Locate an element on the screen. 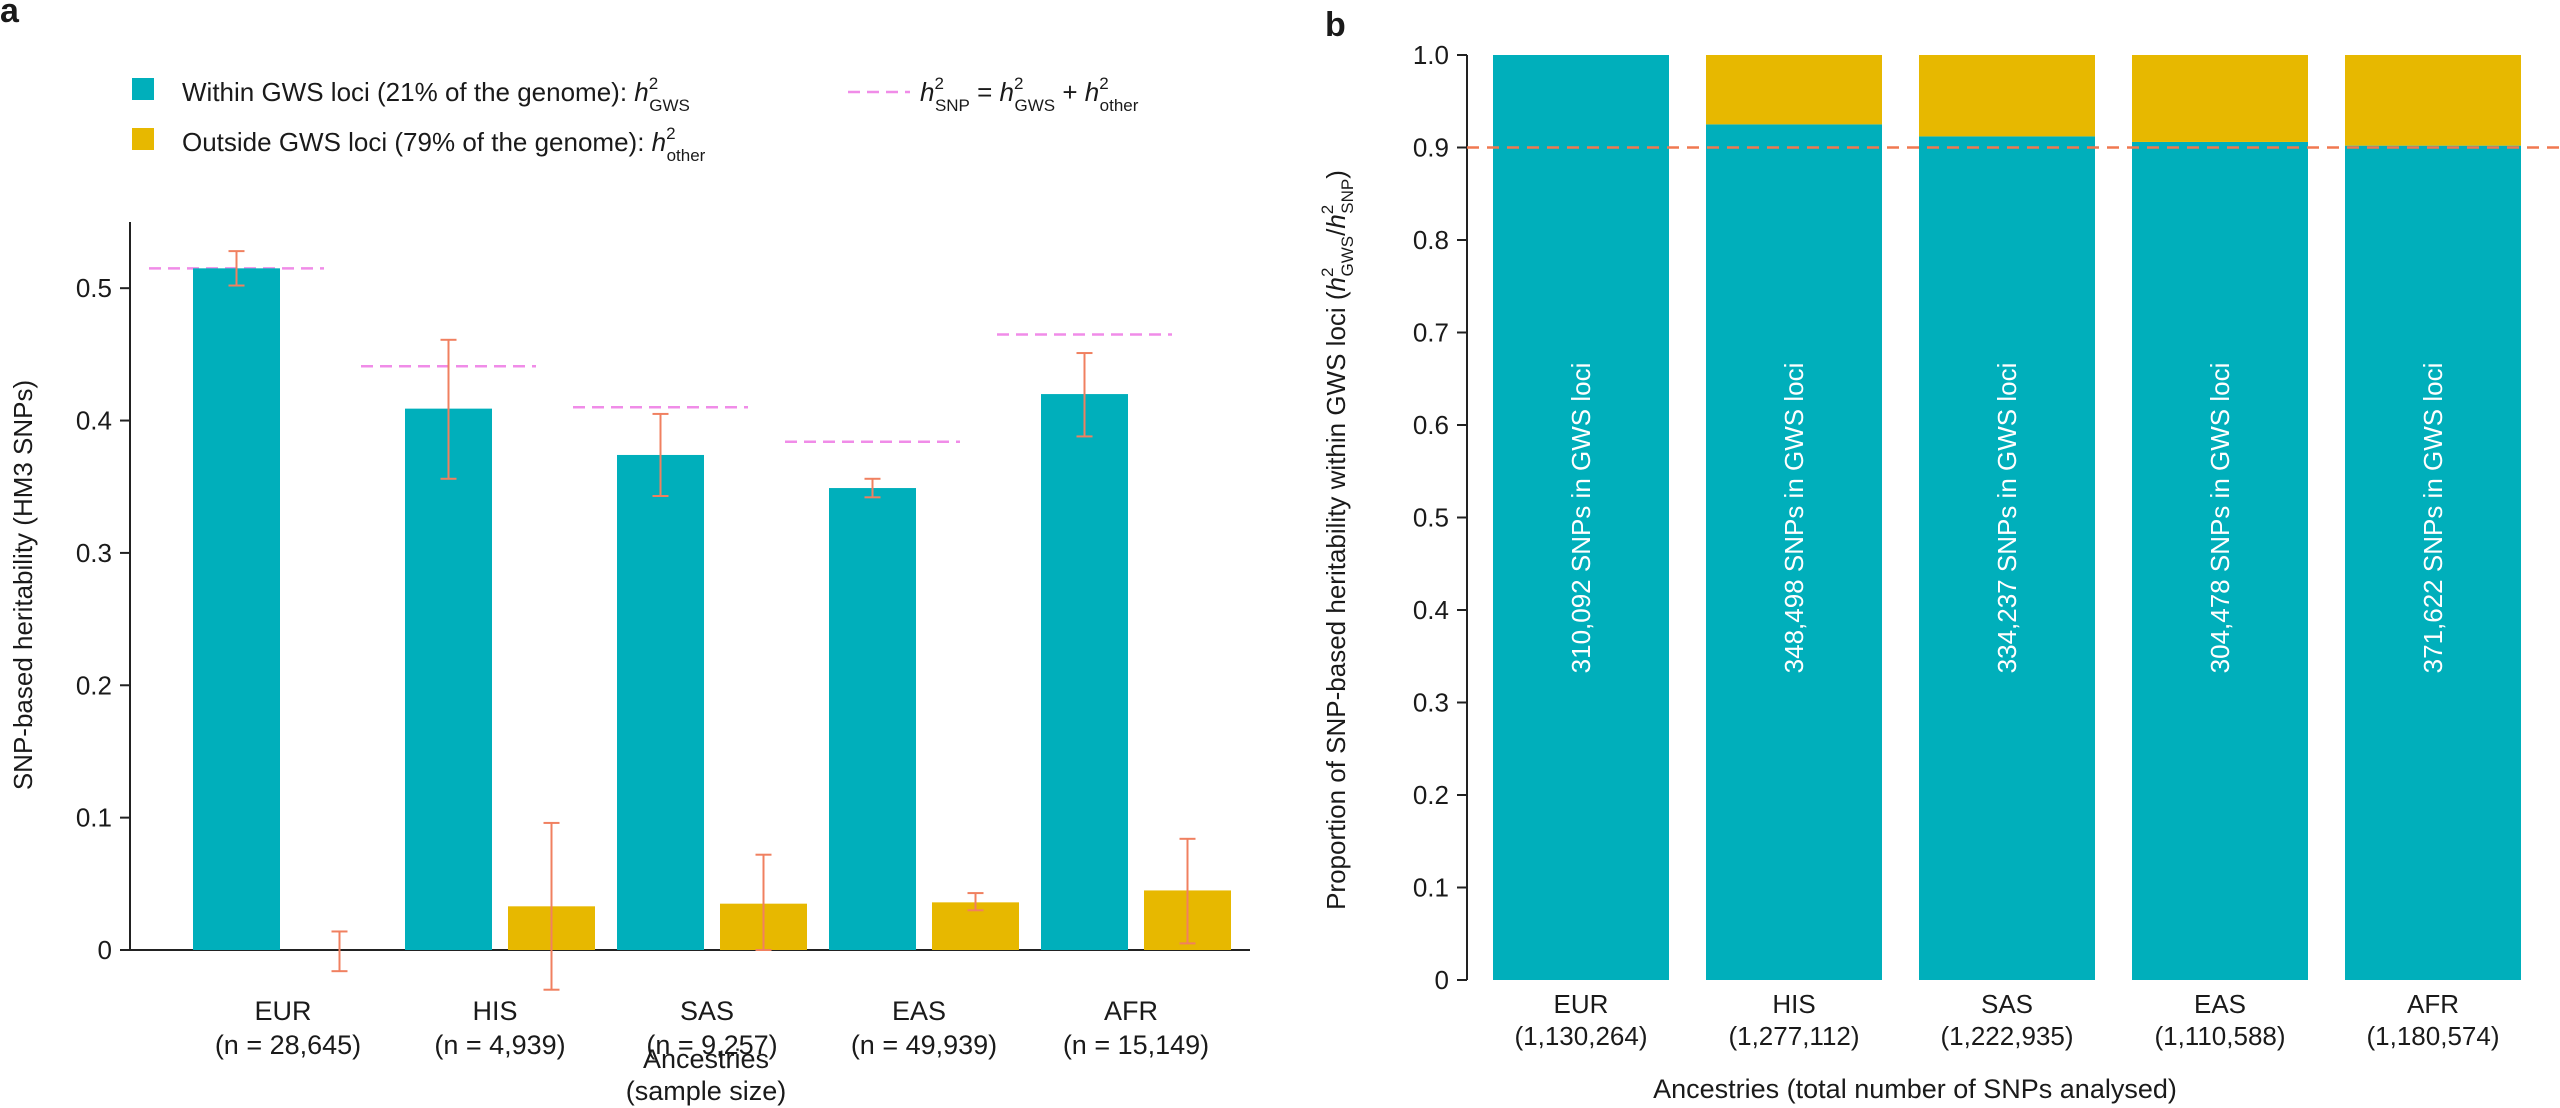 The image size is (2560, 1108). bar-label-b: 310,092 SNPs in GWS loci is located at coordinates (1581, 518).